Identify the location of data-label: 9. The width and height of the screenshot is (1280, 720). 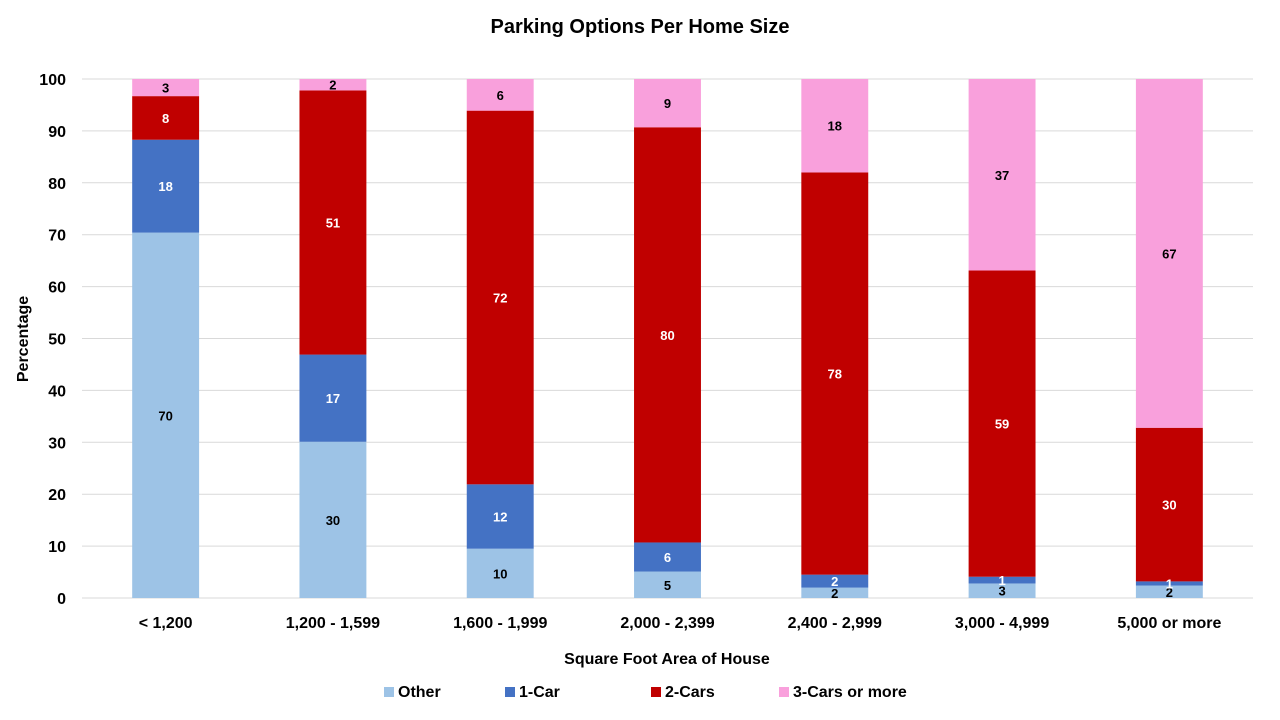
(667, 103).